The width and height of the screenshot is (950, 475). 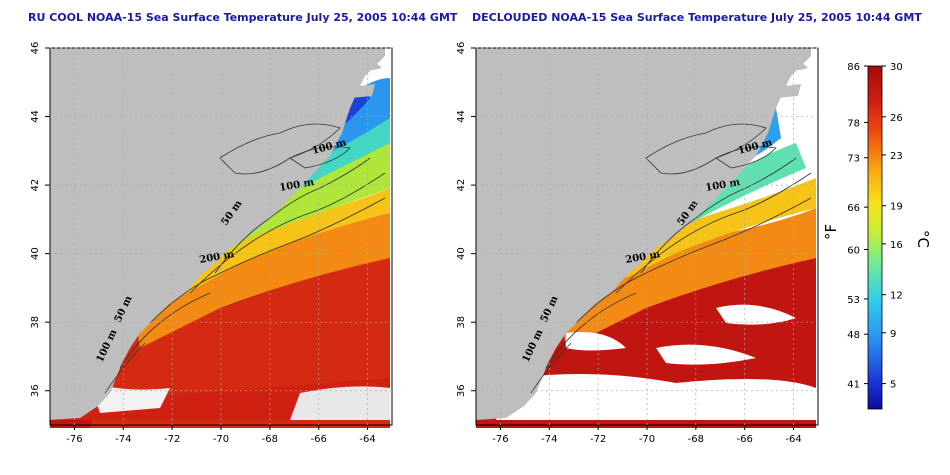 What do you see at coordinates (896, 156) in the screenshot?
I see `celsius-tick-label: 23` at bounding box center [896, 156].